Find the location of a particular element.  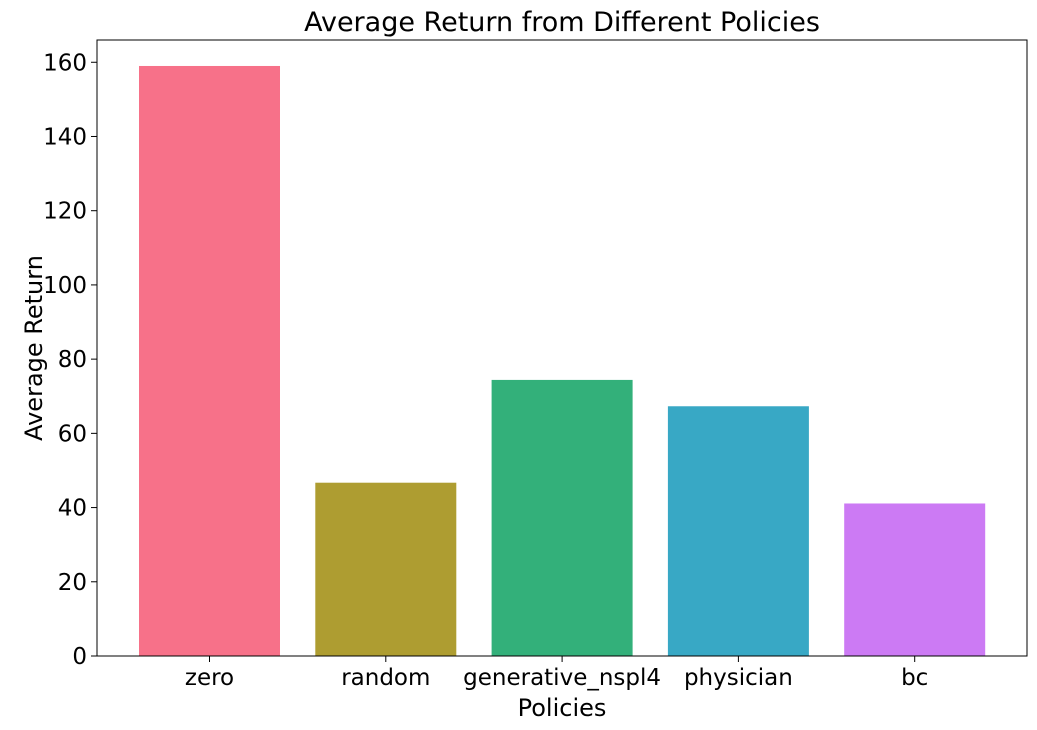

y-tick-label: 120 is located at coordinates (65, 212).